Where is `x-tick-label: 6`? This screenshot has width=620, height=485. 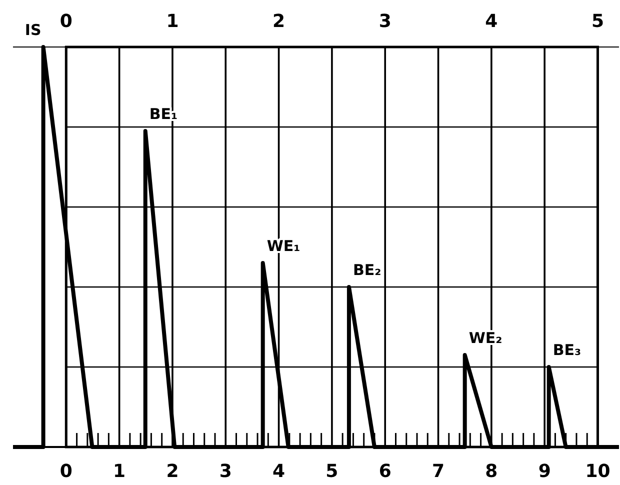
x-tick-label: 6 is located at coordinates (385, 471).